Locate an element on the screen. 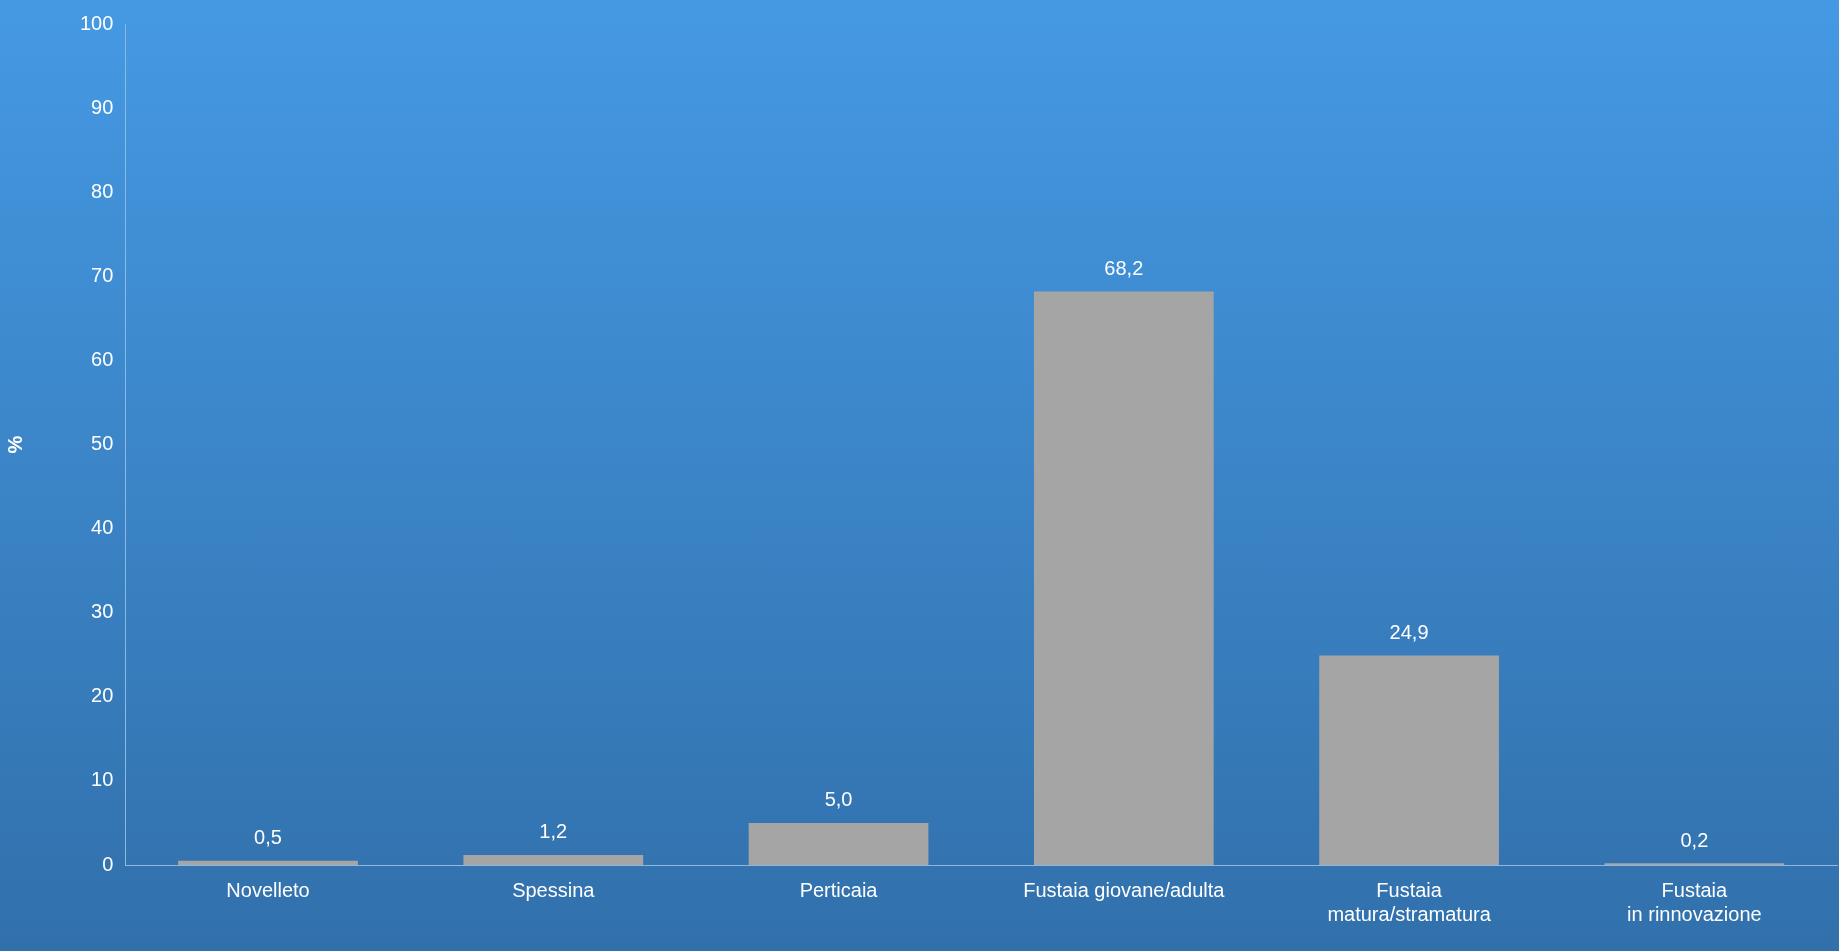 The height and width of the screenshot is (951, 1839). y-tick-label: 0 is located at coordinates (108, 863).